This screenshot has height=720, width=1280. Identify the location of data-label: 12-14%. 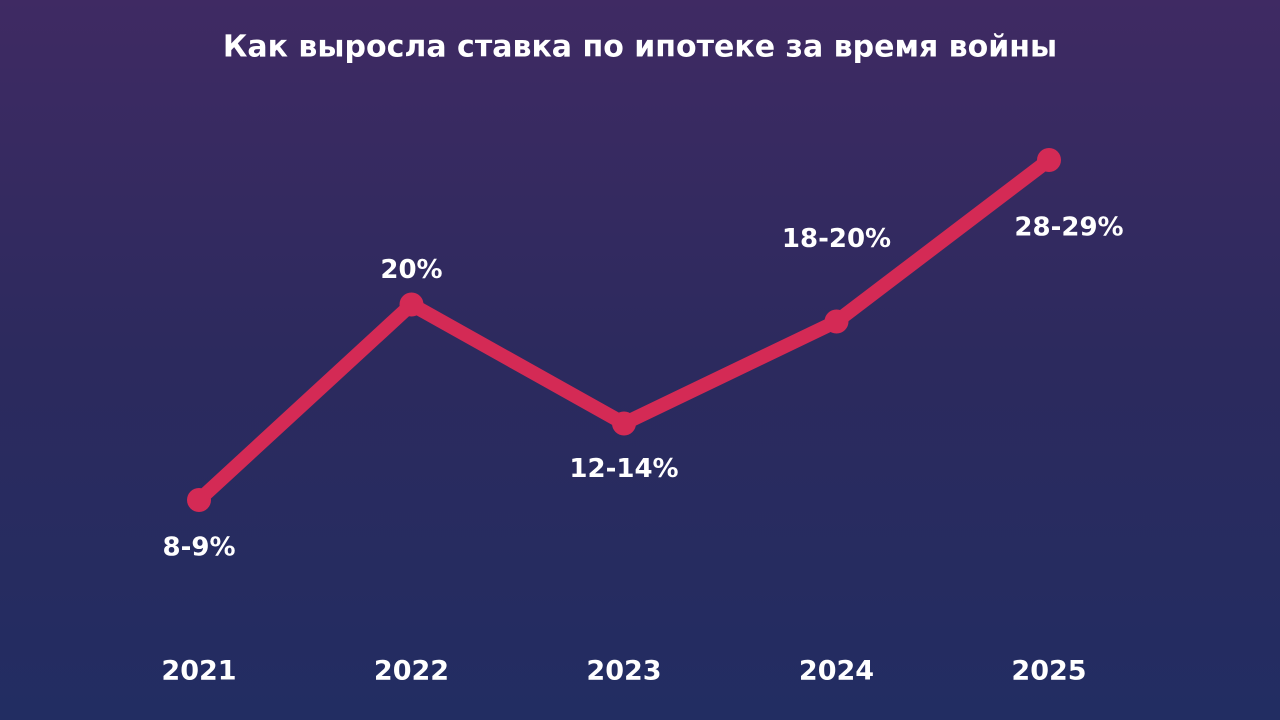
(623, 469).